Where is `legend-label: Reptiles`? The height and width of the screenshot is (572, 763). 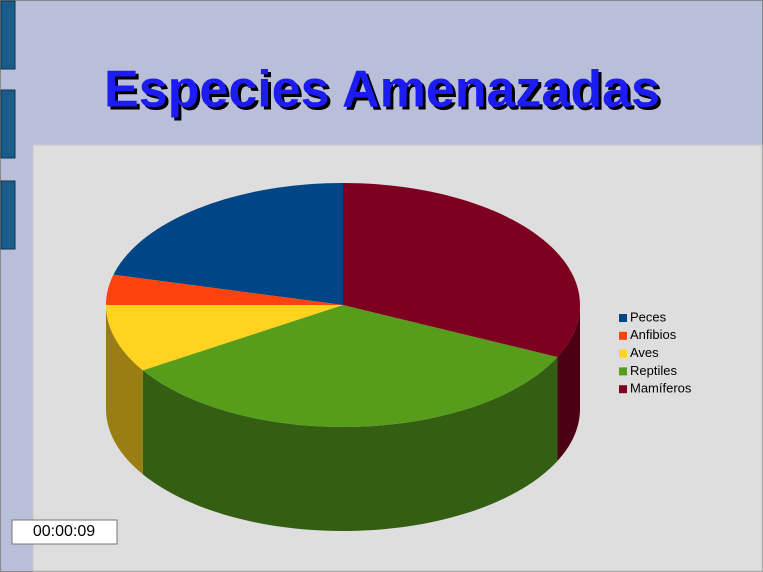 legend-label: Reptiles is located at coordinates (653, 370).